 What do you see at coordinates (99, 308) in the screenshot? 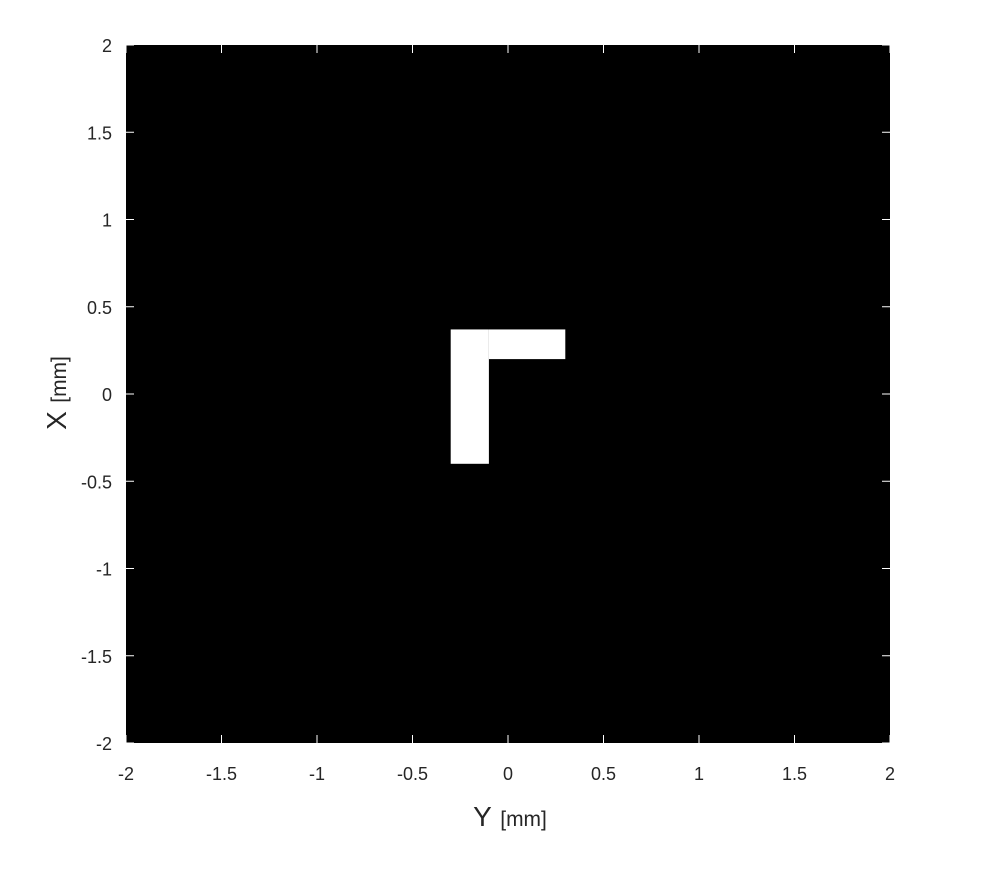
I see `y-tick-label-5: 0.5` at bounding box center [99, 308].